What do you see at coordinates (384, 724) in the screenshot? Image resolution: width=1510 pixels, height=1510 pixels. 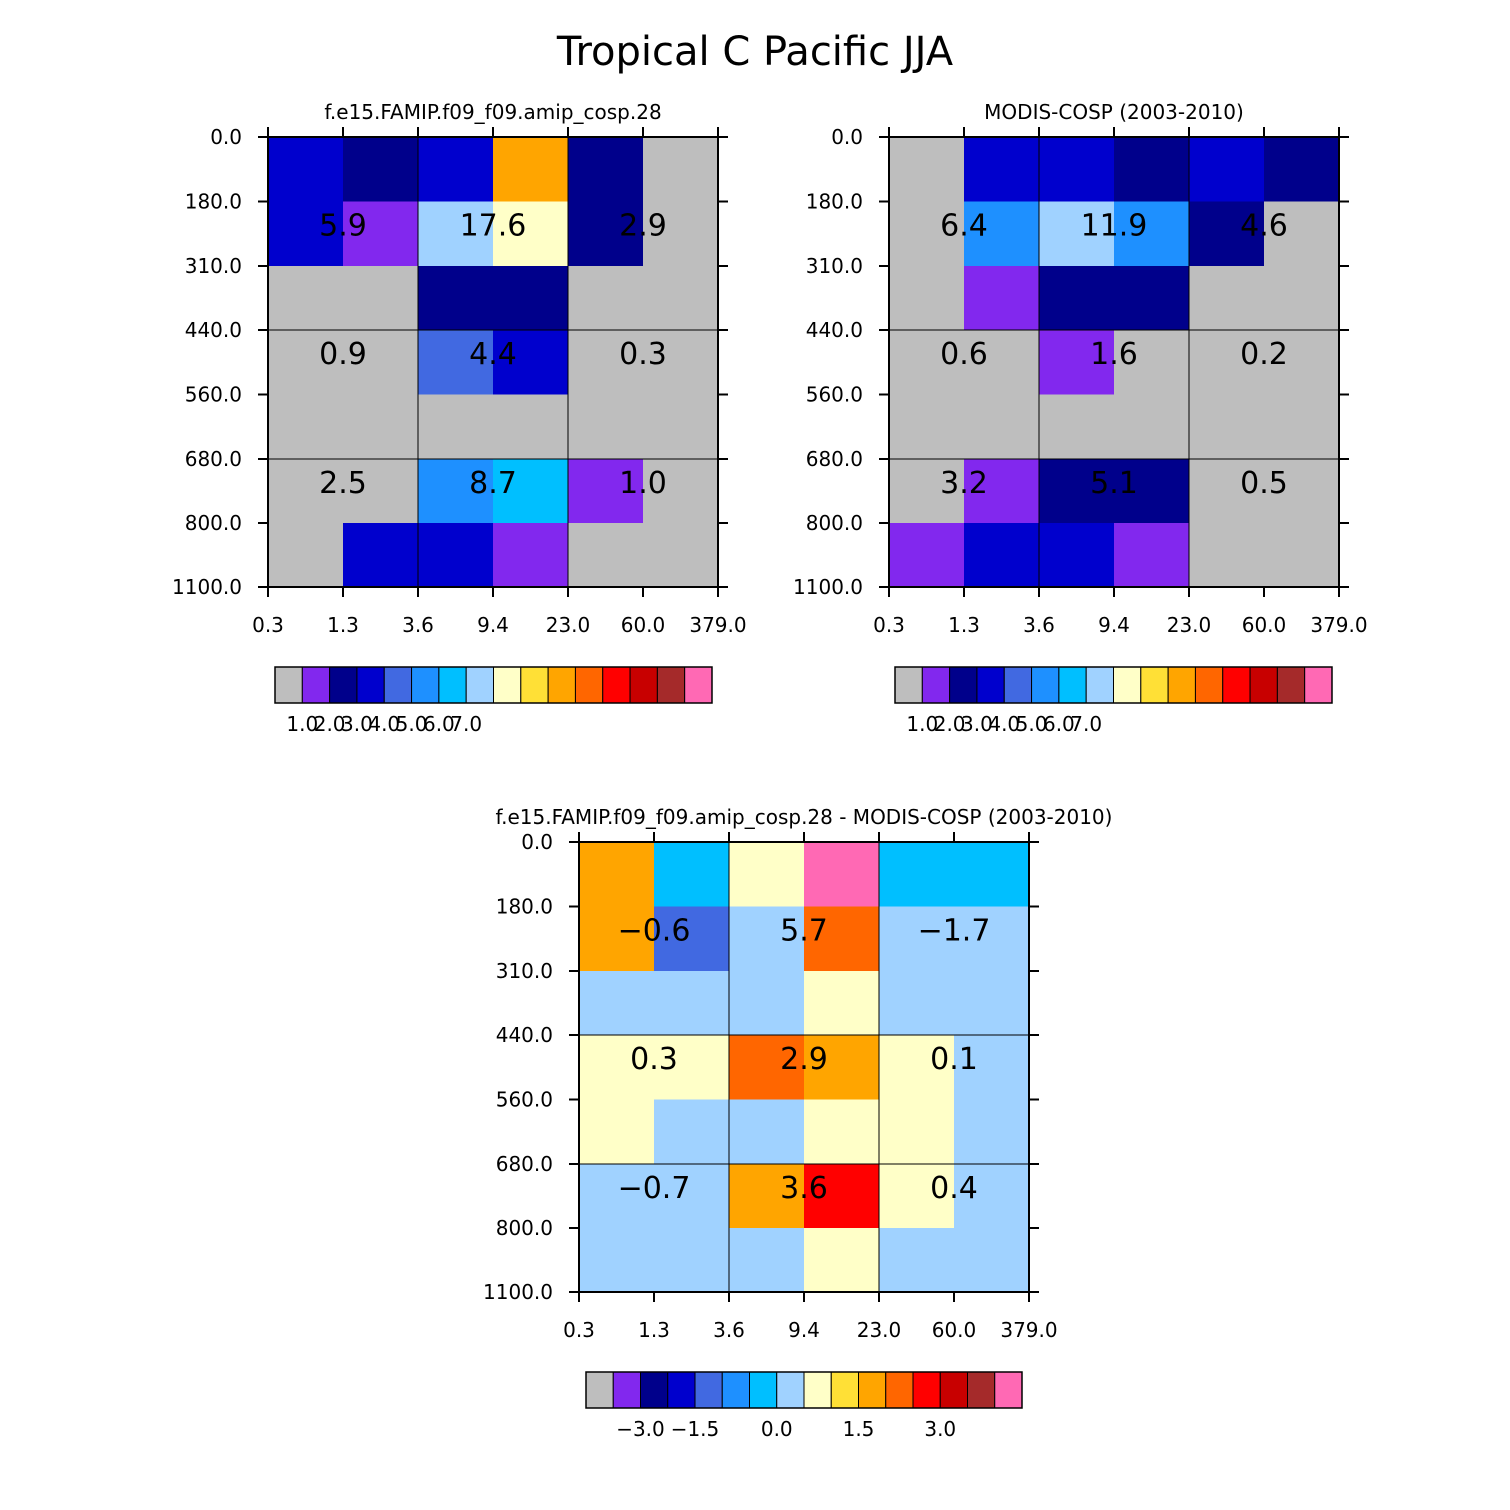 I see `colorbar-label: 4.0` at bounding box center [384, 724].